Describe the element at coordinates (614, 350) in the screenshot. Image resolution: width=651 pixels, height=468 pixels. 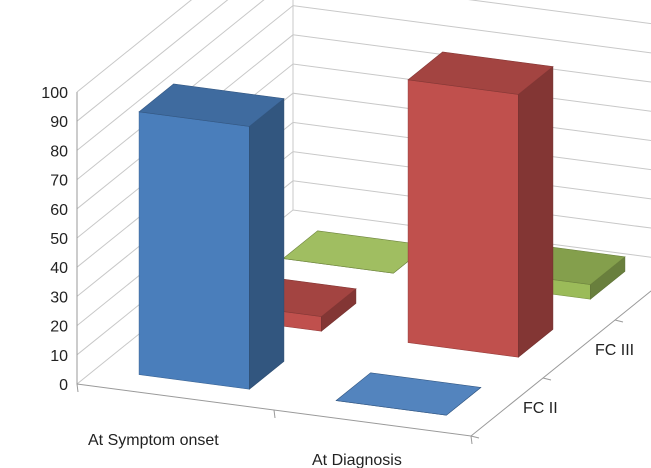
I see `series-label: FC III` at that location.